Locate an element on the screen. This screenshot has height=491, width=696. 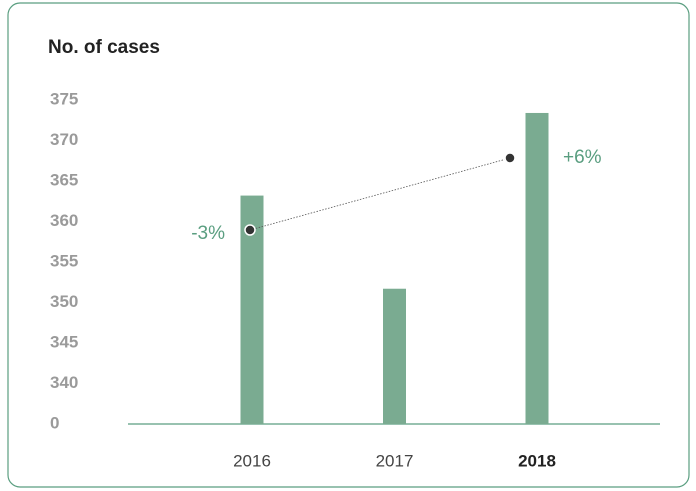
annotation: +6% is located at coordinates (582, 157).